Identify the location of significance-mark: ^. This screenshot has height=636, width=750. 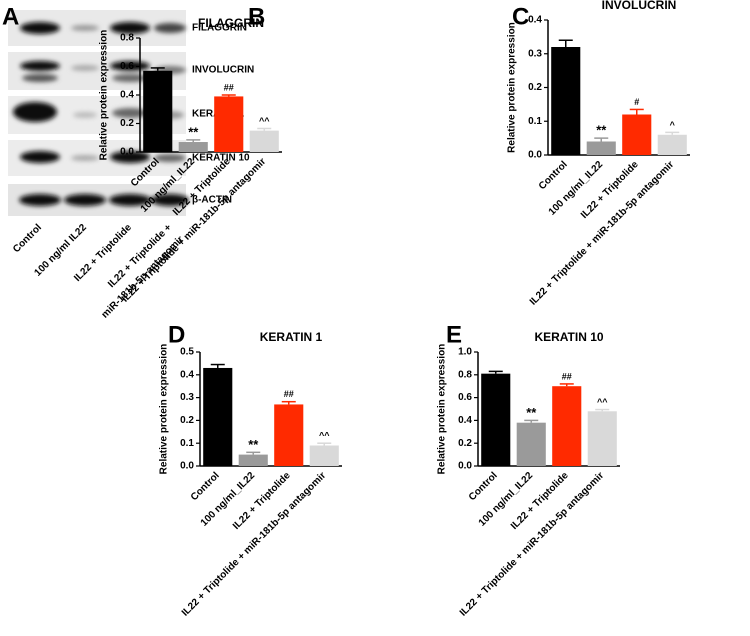
(673, 125).